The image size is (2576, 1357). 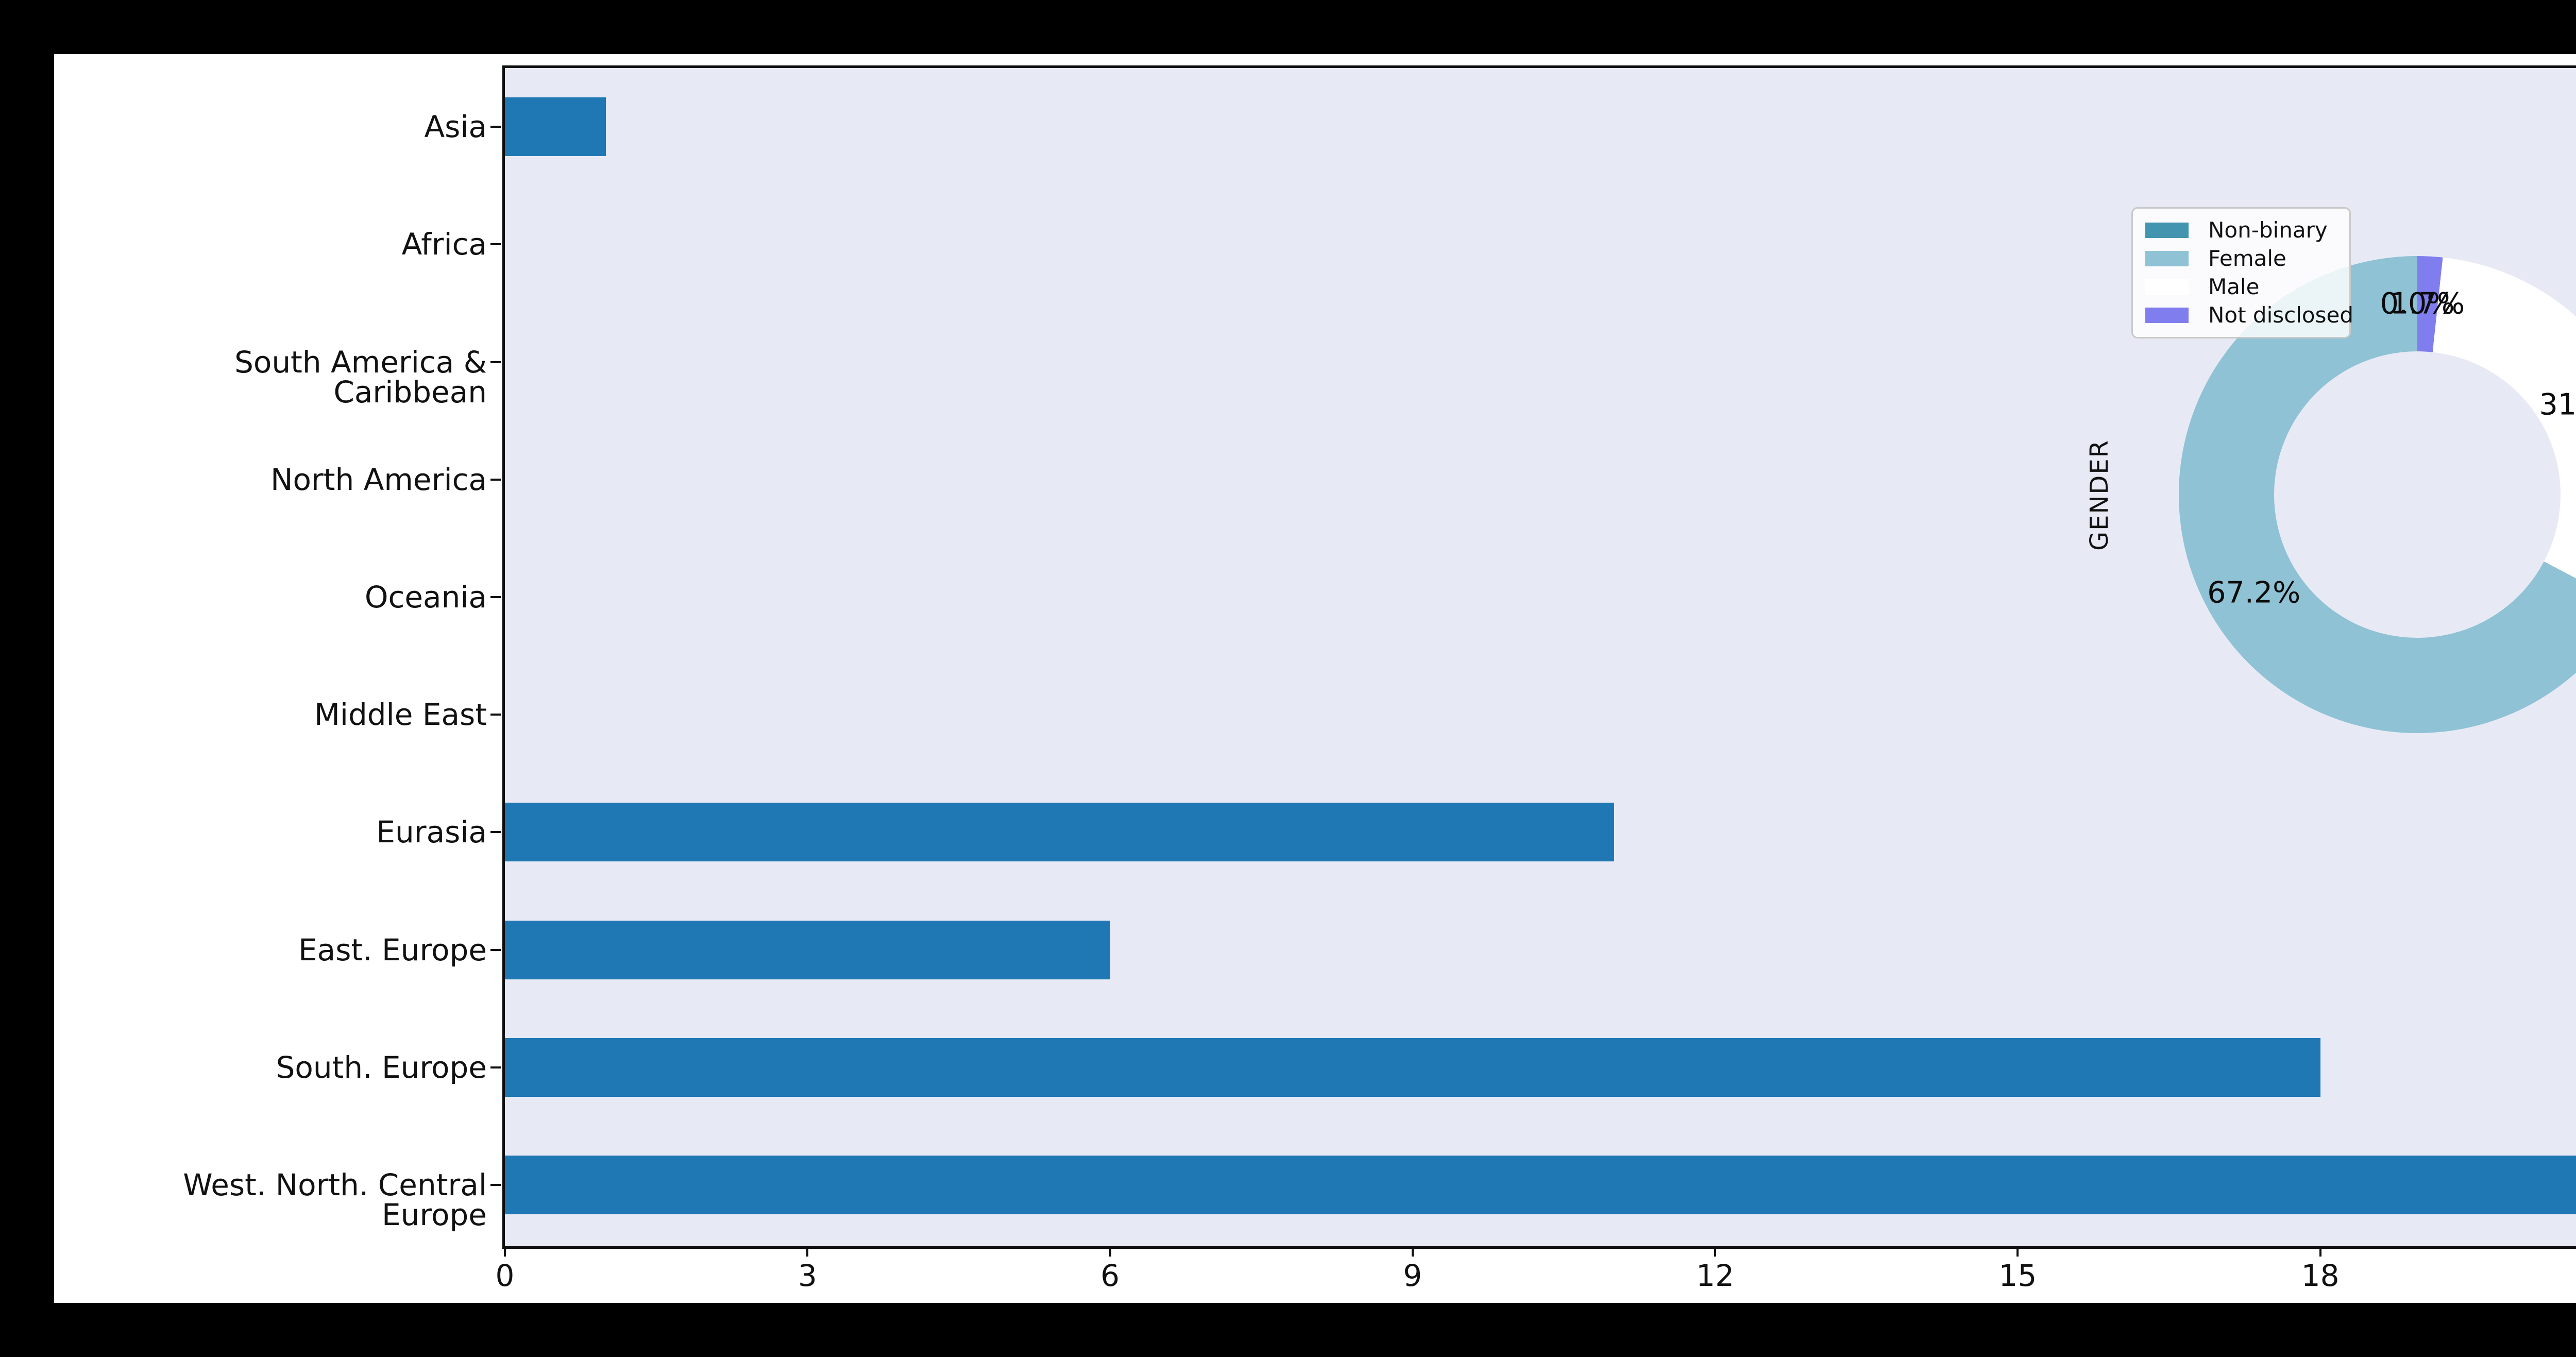 What do you see at coordinates (2557, 404) in the screenshot?
I see `donut-pct-label: 31.0%` at bounding box center [2557, 404].